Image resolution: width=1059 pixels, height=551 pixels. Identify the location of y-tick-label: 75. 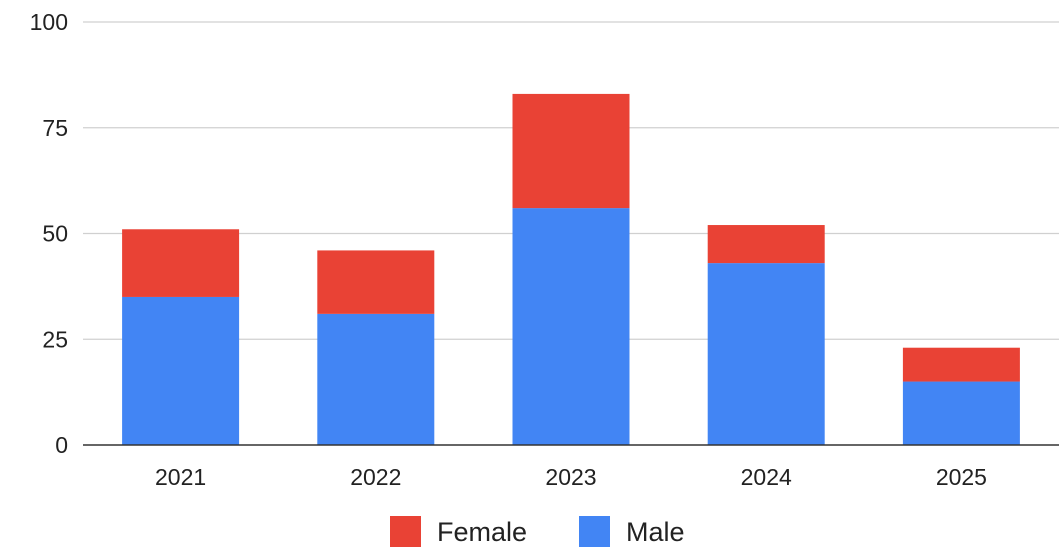
(55, 128).